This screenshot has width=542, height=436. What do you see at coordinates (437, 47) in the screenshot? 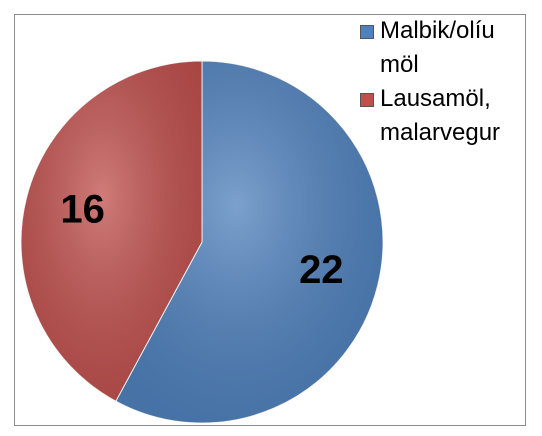
I see `legend-label: Malbik/olíu möl` at bounding box center [437, 47].